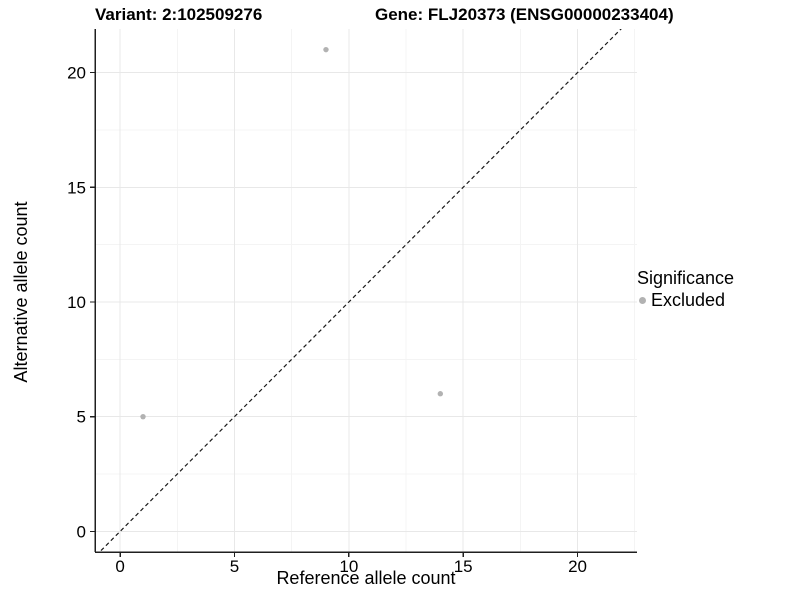 The width and height of the screenshot is (800, 600). I want to click on y-tick-label: 5, so click(81, 417).